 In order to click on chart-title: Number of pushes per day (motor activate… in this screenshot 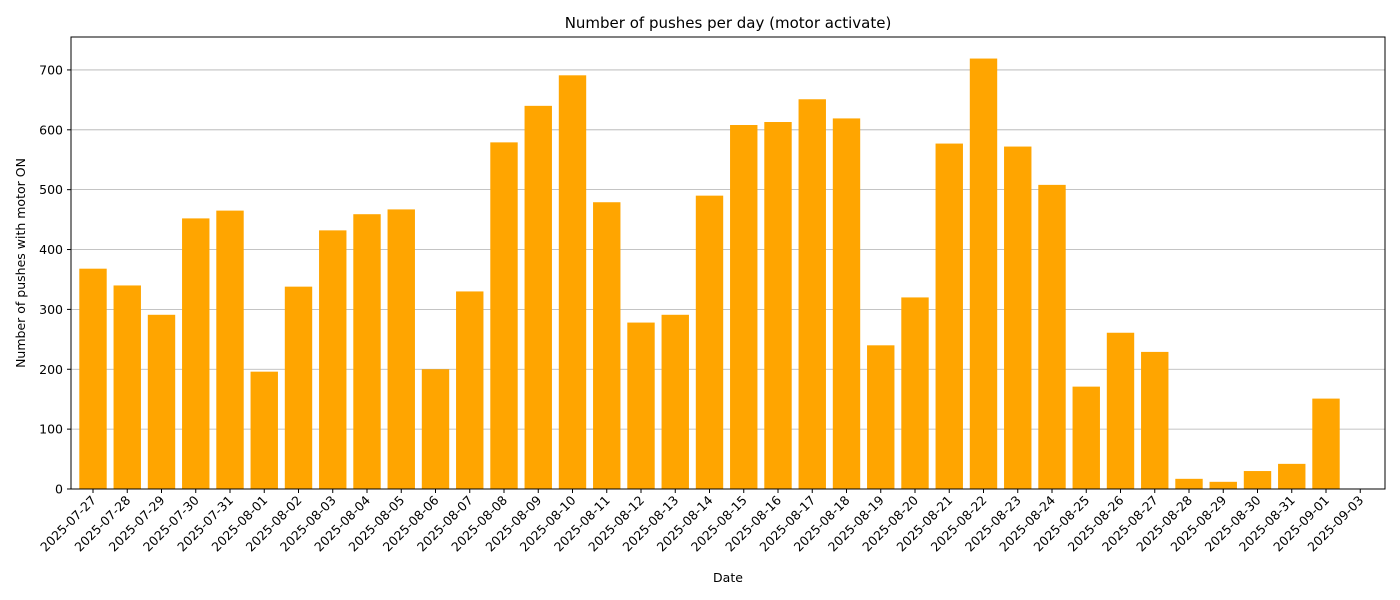, I will do `click(728, 23)`.